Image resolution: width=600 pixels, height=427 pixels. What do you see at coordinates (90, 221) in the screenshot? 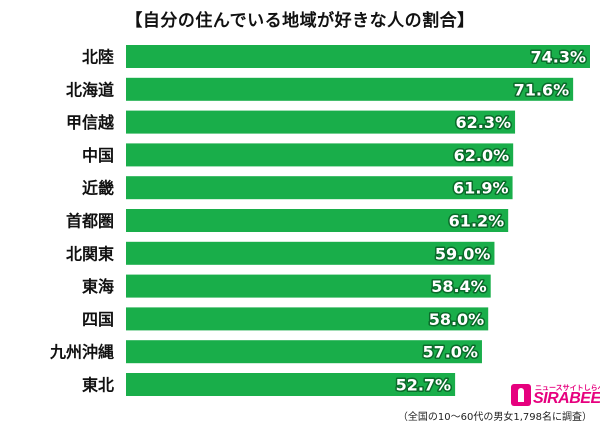
I see `category-label: 首都圏` at bounding box center [90, 221].